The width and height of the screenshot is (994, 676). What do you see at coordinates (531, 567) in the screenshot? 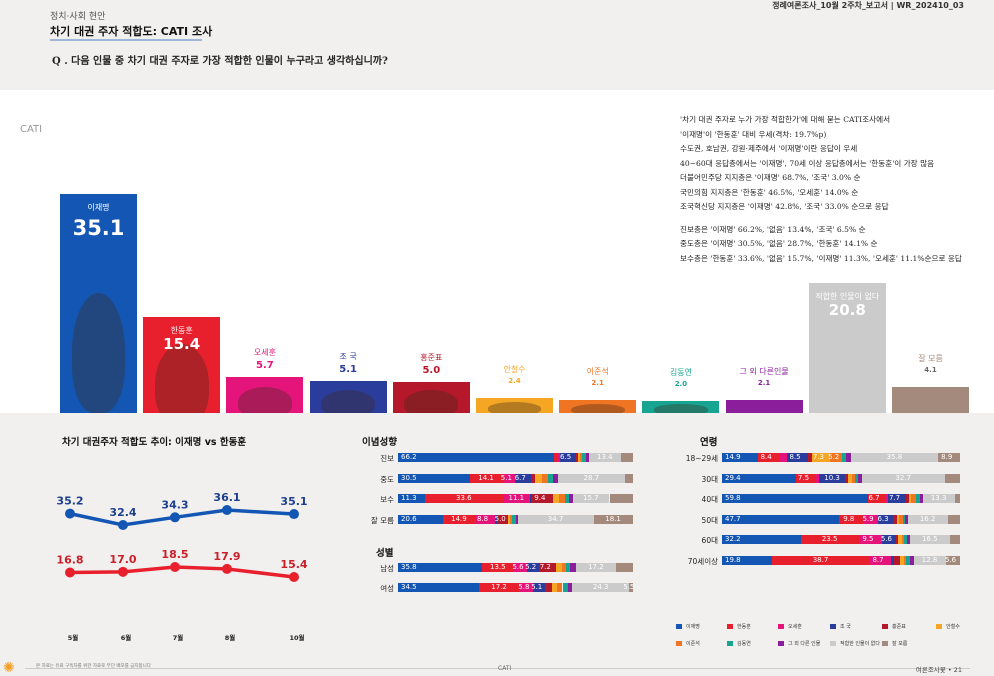
I see `segment-value-label: 5.2` at bounding box center [531, 567].